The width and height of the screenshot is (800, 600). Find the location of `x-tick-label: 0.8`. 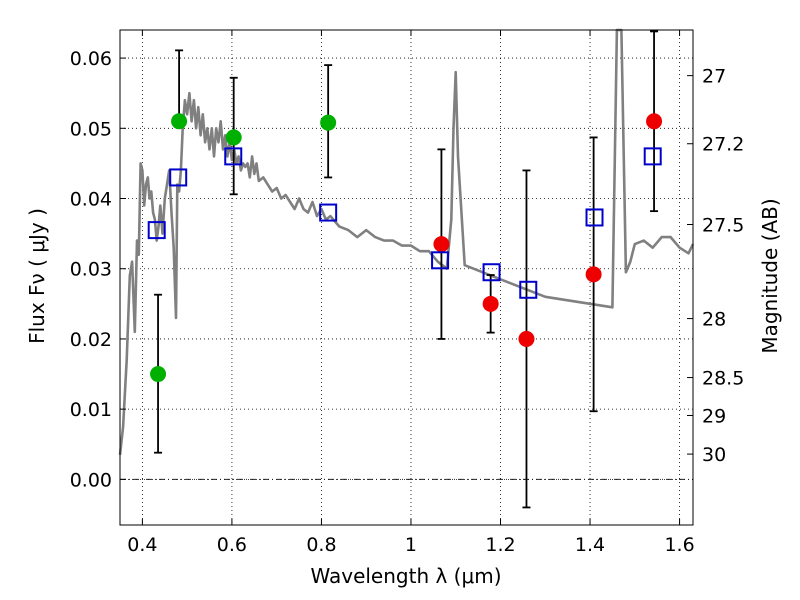

x-tick-label: 0.8 is located at coordinates (321, 545).